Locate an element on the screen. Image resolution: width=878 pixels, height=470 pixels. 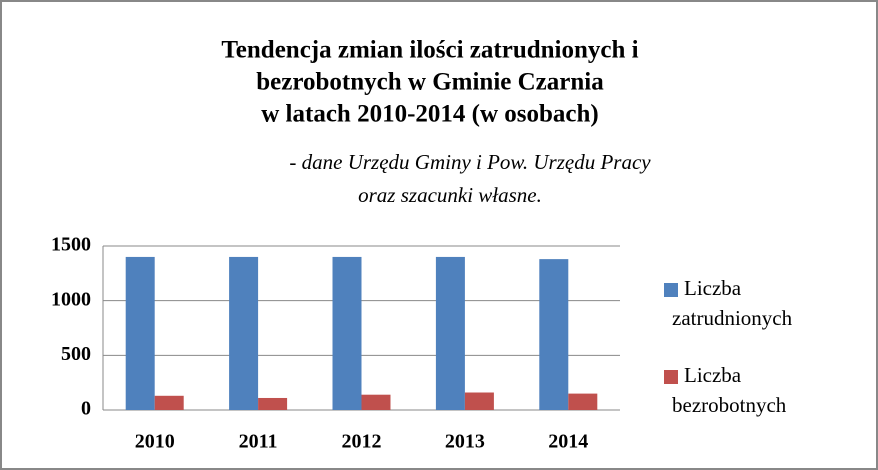
y-tick-label: 500 is located at coordinates (76, 354).